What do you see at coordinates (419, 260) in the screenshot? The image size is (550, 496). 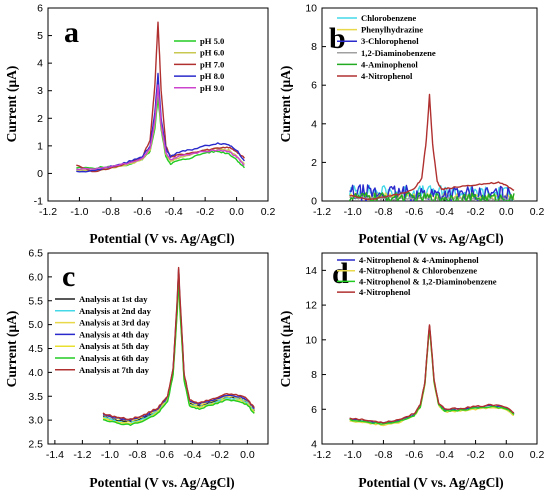 I see `legend-label: 4-Nitrophenol & 4-Aminophenol` at bounding box center [419, 260].